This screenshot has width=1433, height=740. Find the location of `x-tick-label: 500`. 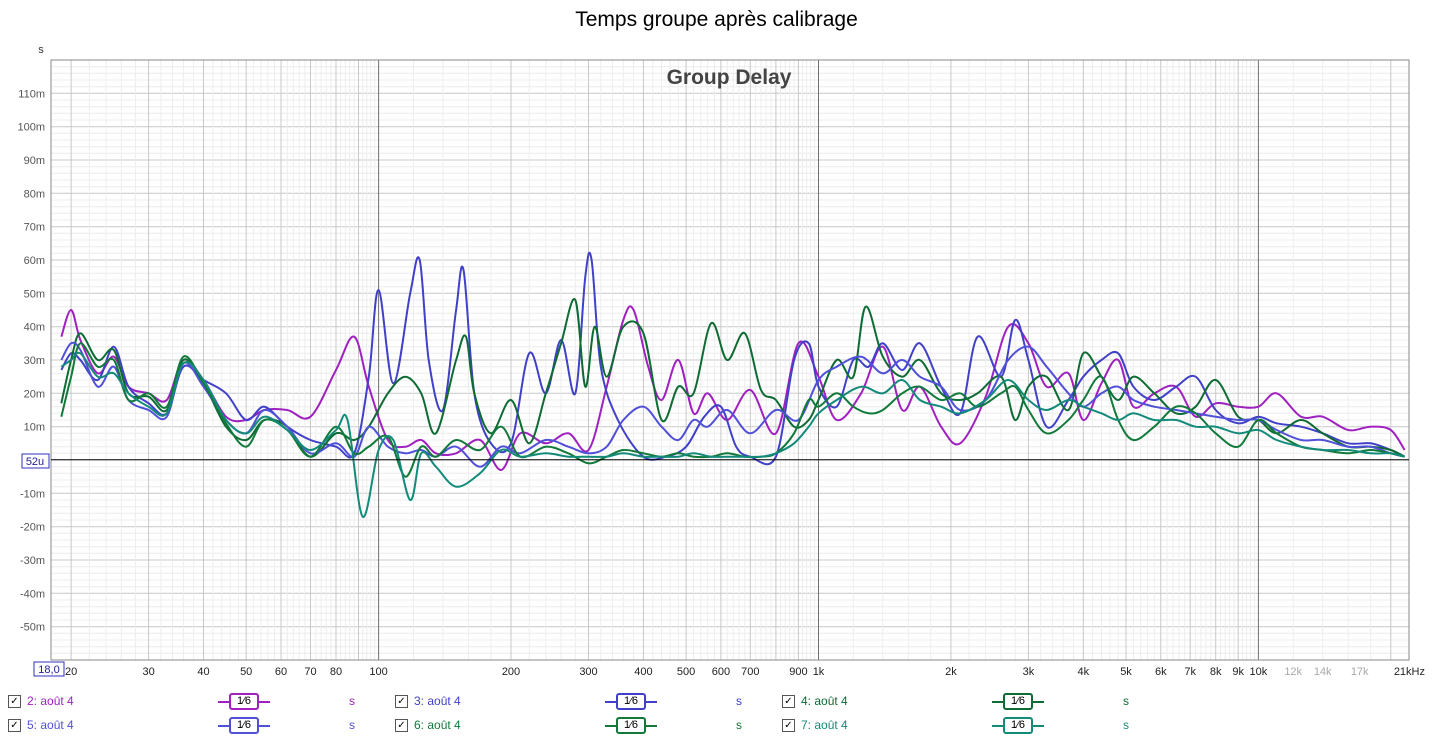

x-tick-label: 500 is located at coordinates (686, 672).